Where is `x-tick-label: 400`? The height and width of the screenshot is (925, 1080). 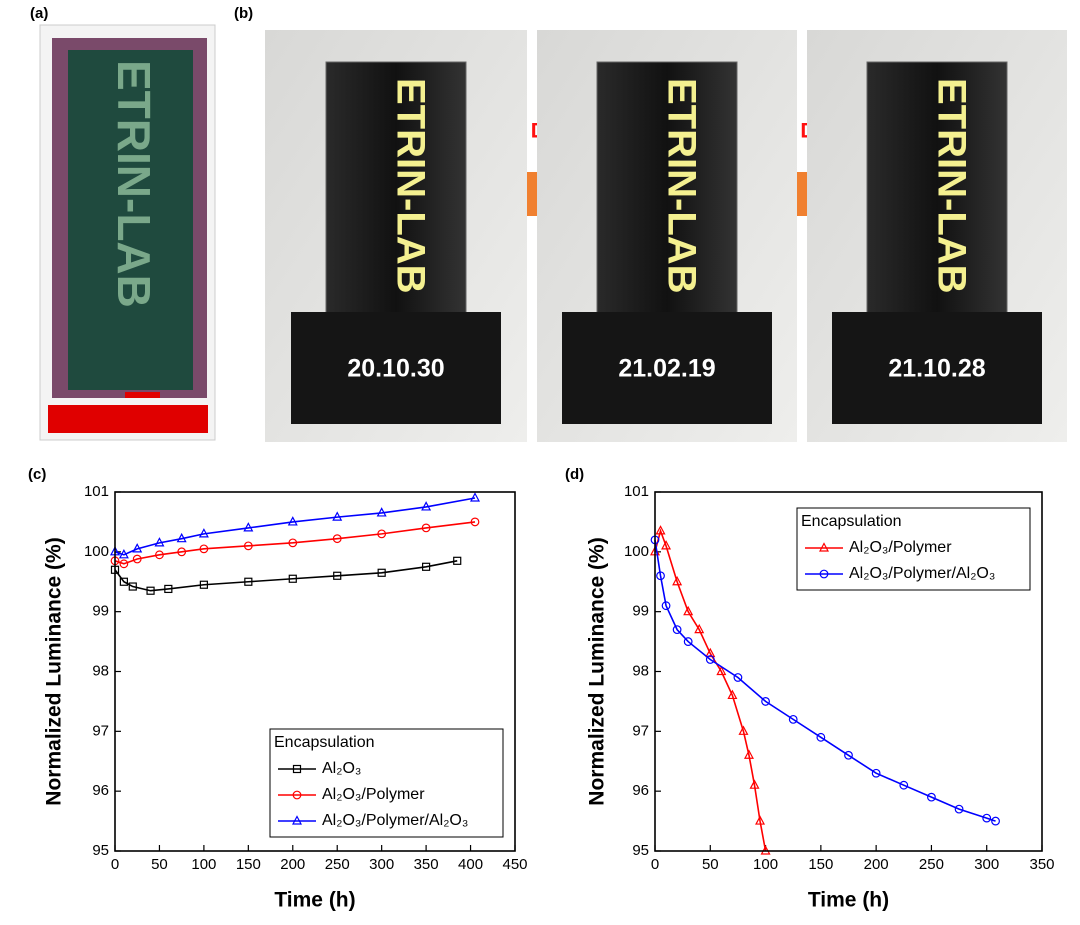 x-tick-label: 400 is located at coordinates (470, 864).